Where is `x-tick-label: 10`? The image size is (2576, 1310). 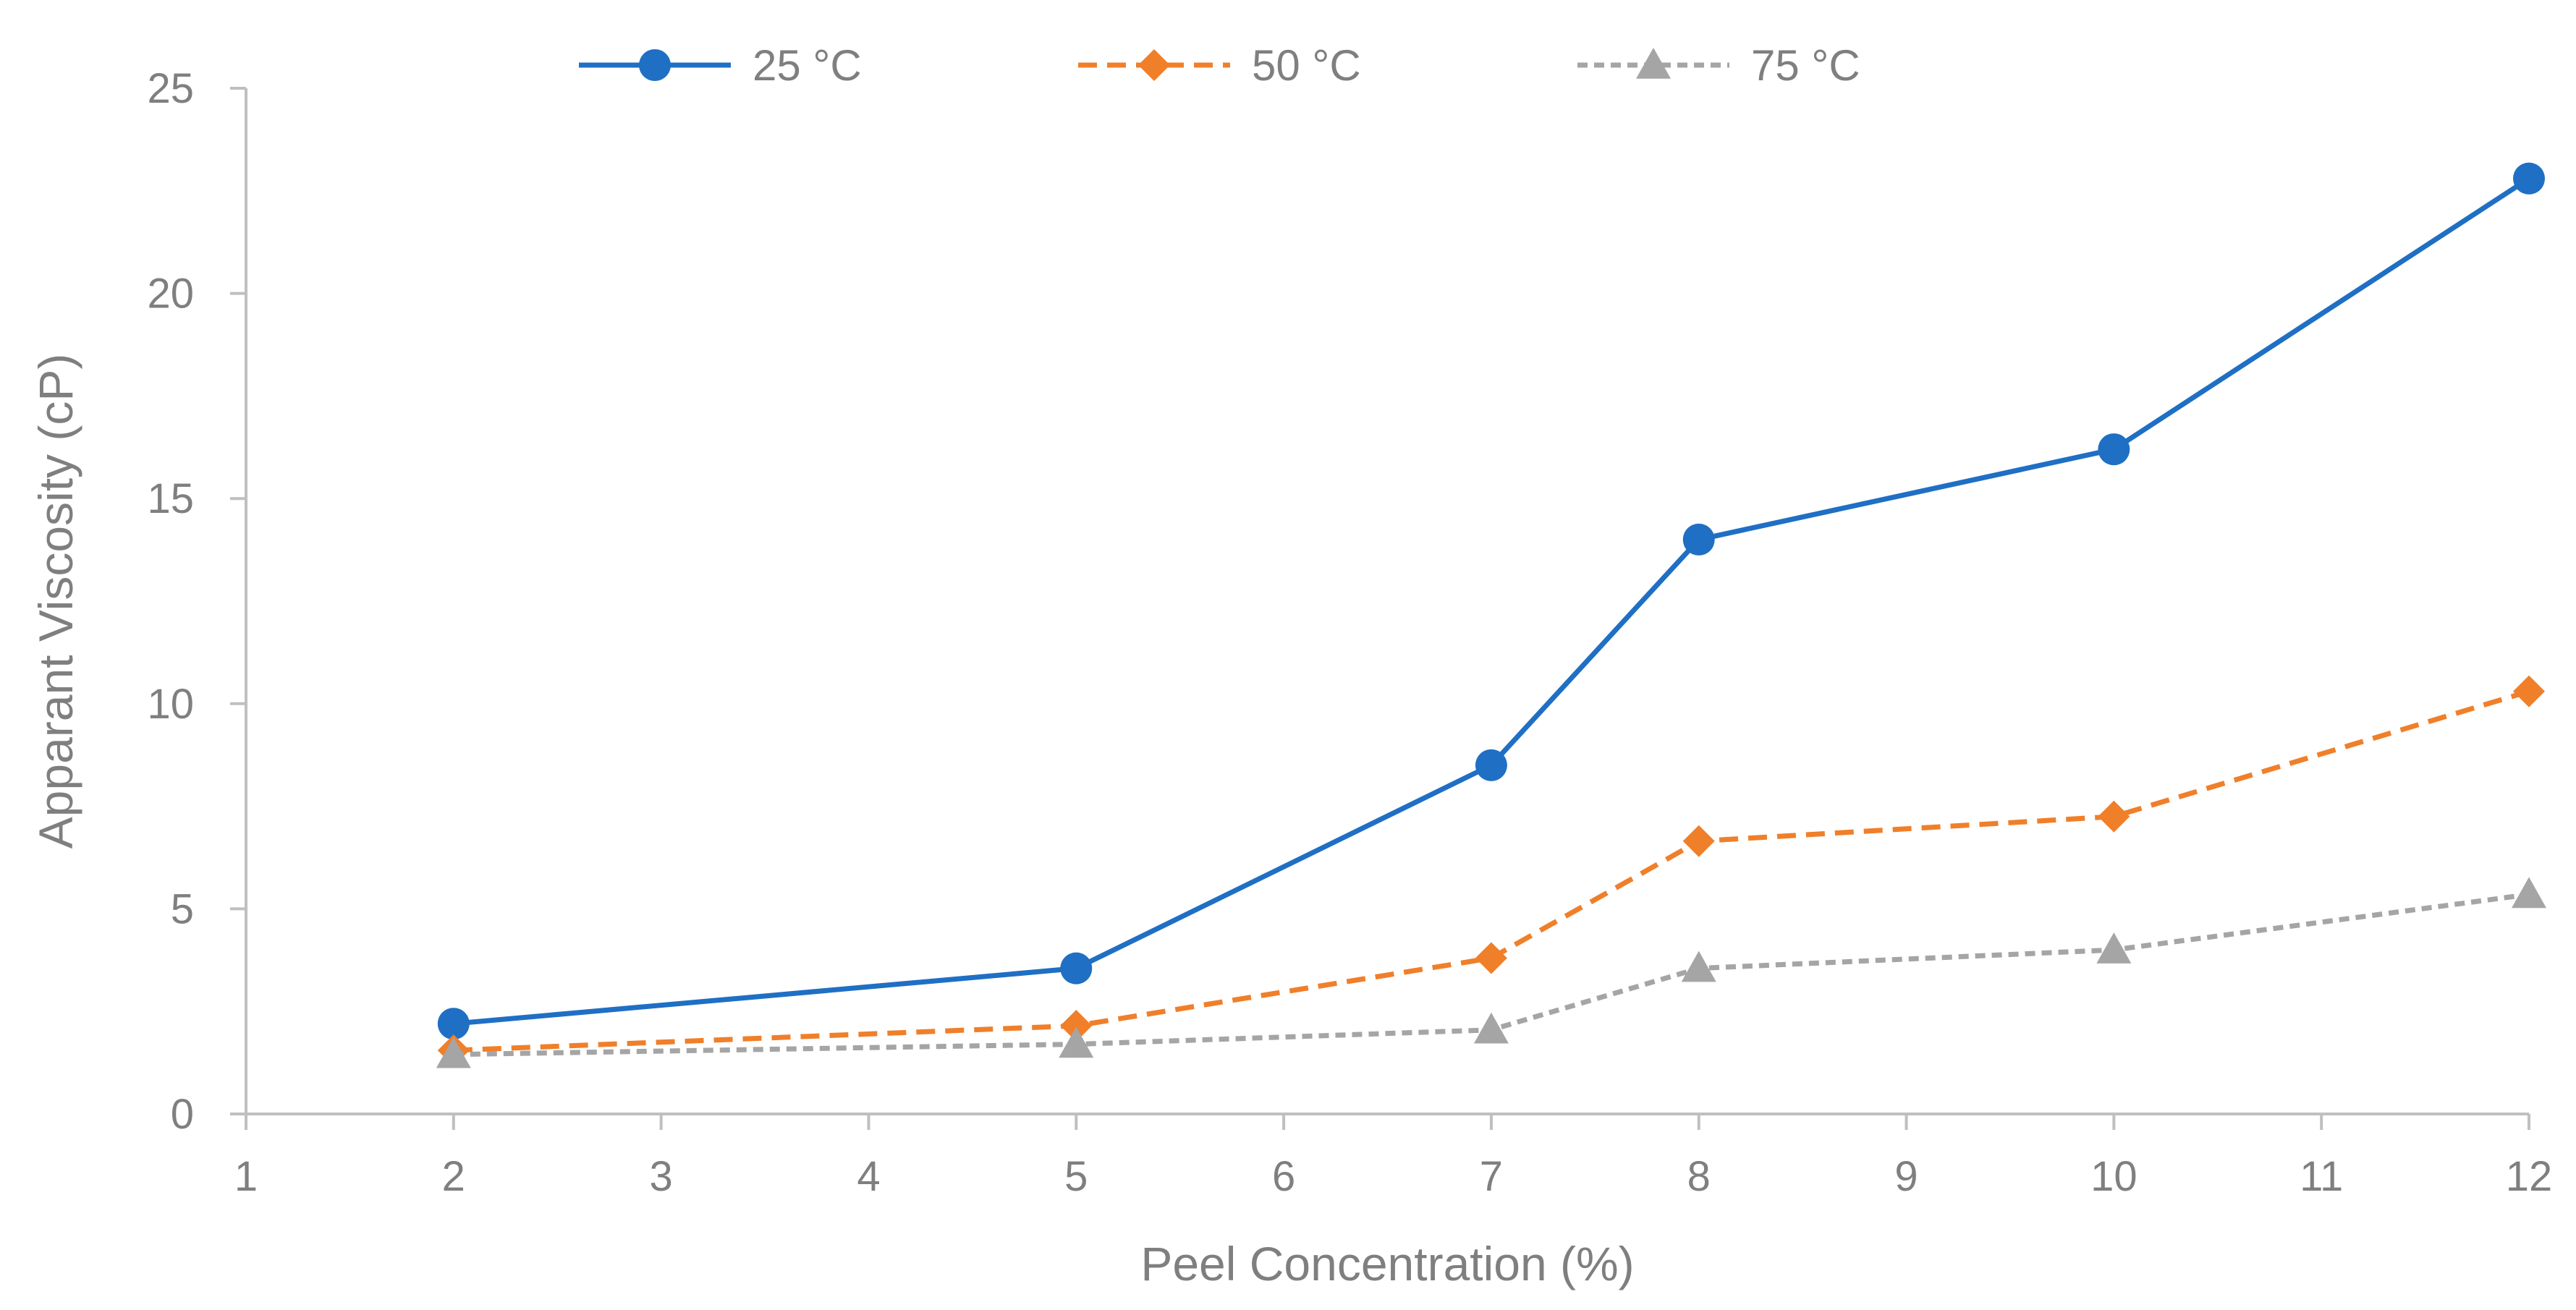
x-tick-label: 10 is located at coordinates (2114, 1176).